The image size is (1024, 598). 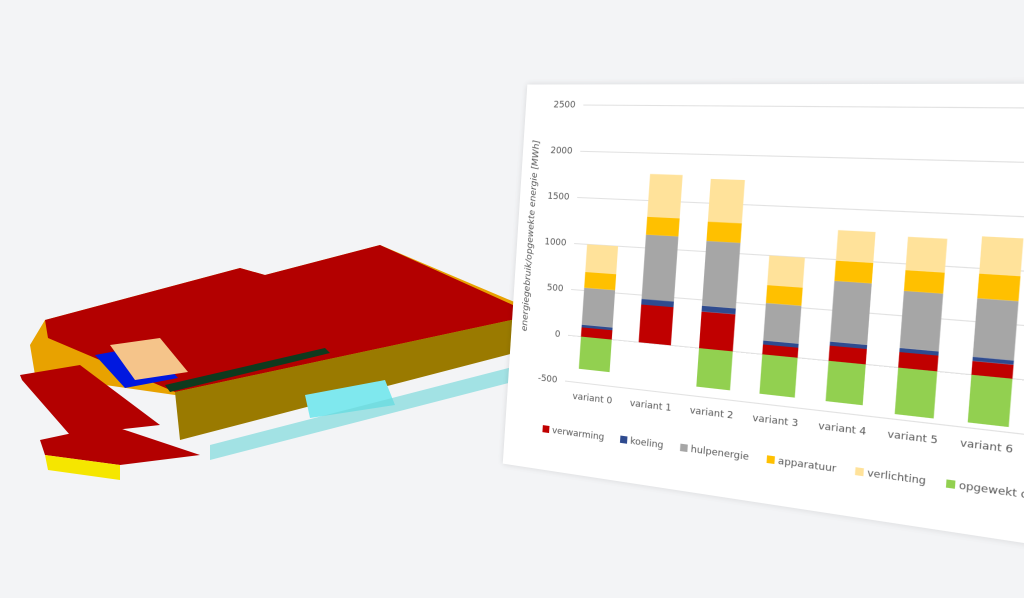 I want to click on y-tick-label: 1500, so click(x=558, y=196).